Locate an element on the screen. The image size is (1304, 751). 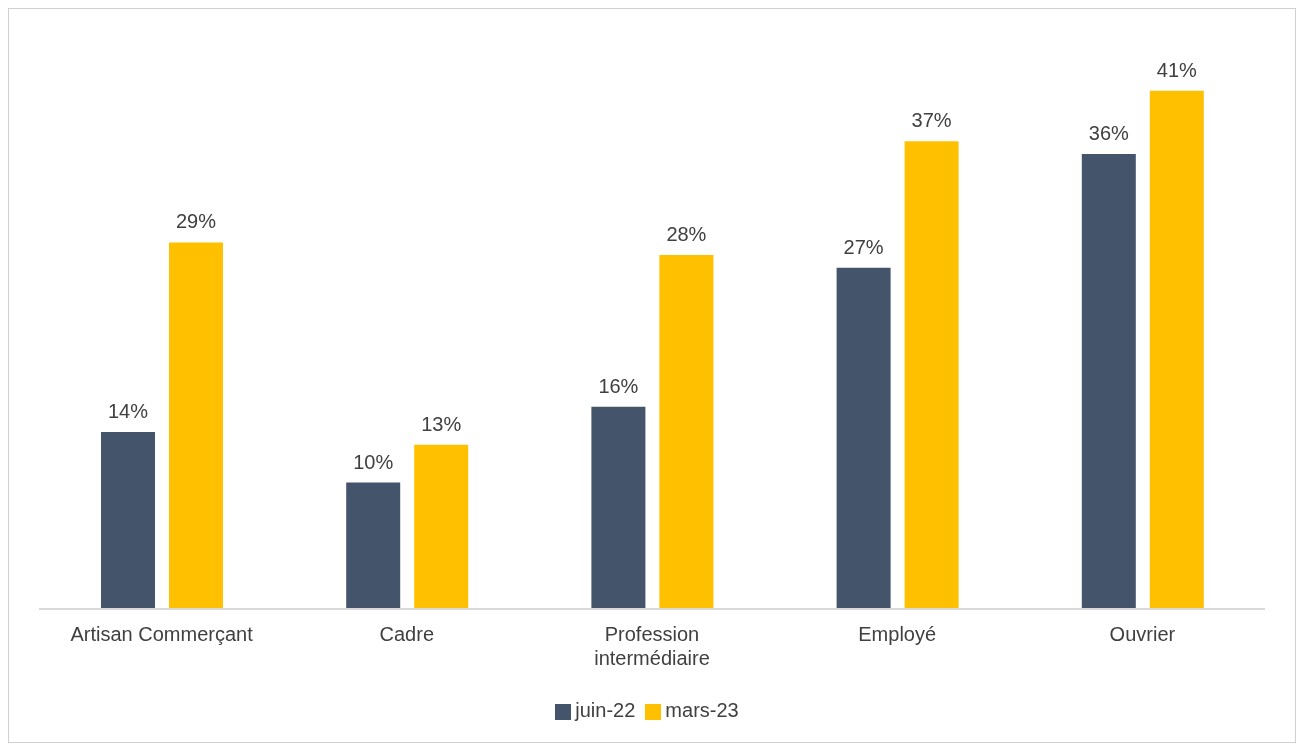
x-tick-label: Employé is located at coordinates (897, 634).